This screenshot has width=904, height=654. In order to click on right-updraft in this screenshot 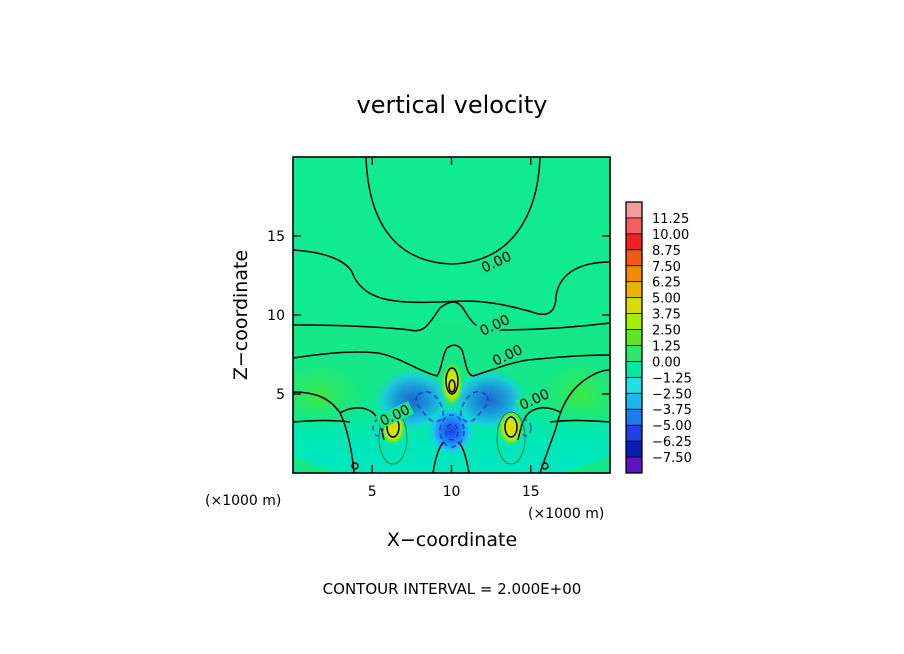, I will do `click(511, 428)`.